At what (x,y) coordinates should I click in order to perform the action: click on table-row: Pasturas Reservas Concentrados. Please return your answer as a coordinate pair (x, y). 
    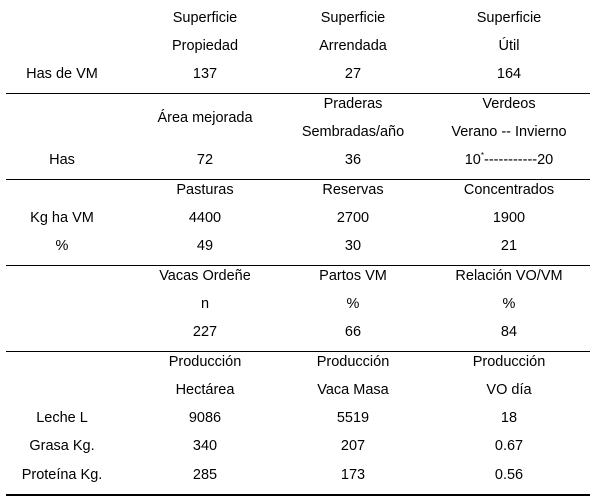
    Looking at the image, I should click on (297, 190).